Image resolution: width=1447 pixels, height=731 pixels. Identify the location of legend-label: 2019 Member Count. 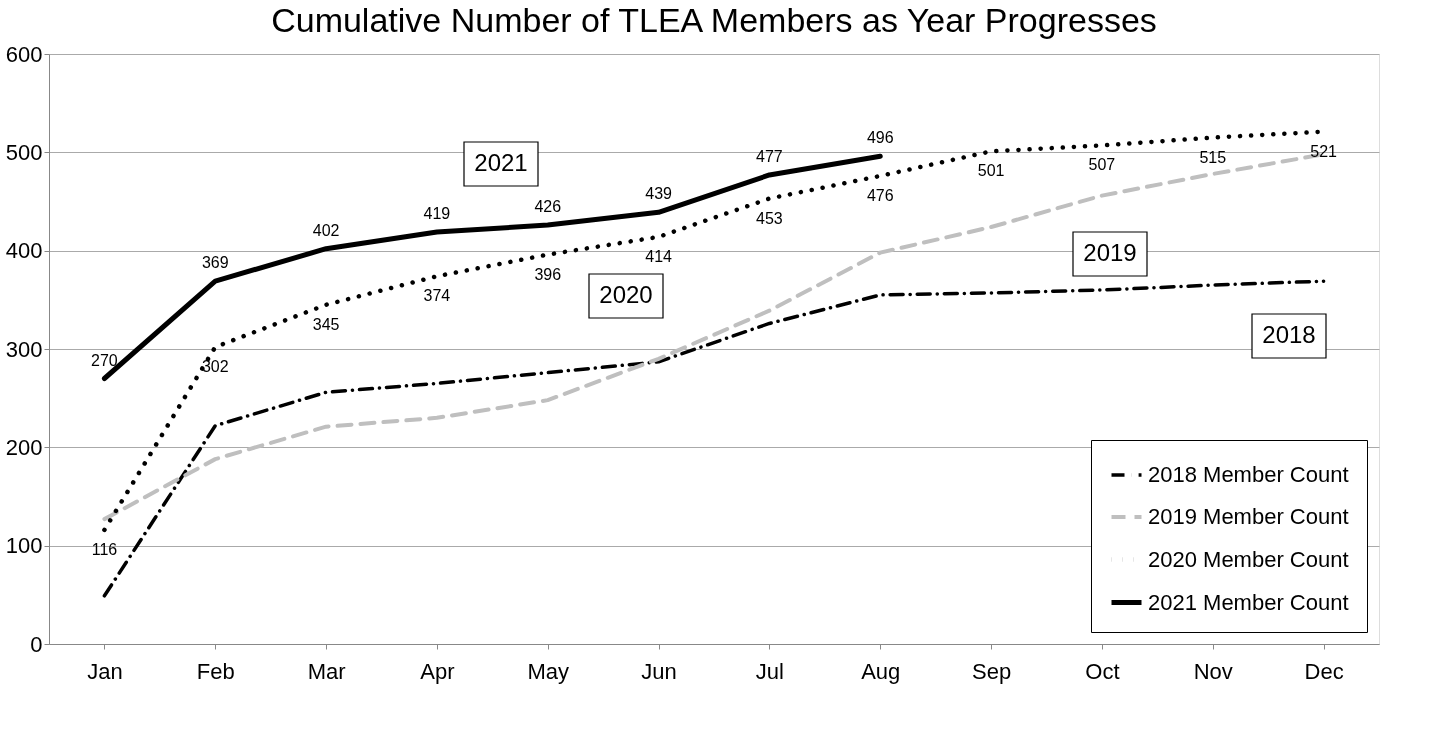
(1248, 516).